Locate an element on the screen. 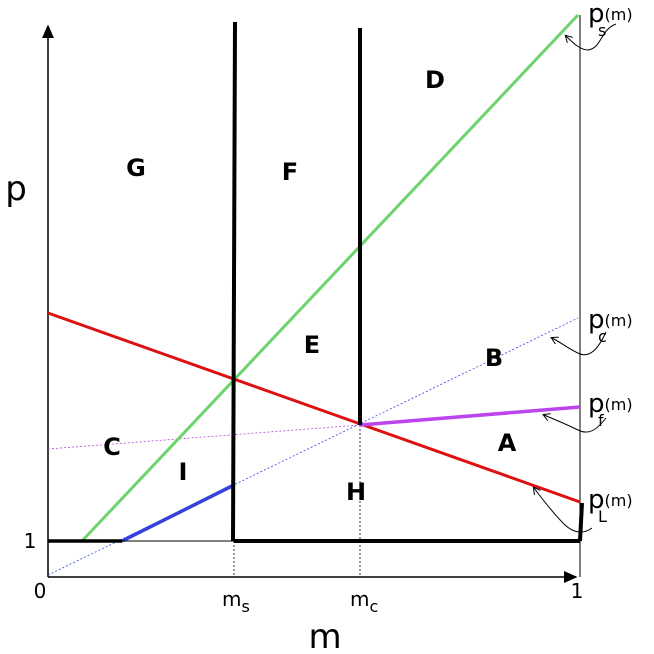 The width and height of the screenshot is (654, 654). region-label: G is located at coordinates (136, 168).